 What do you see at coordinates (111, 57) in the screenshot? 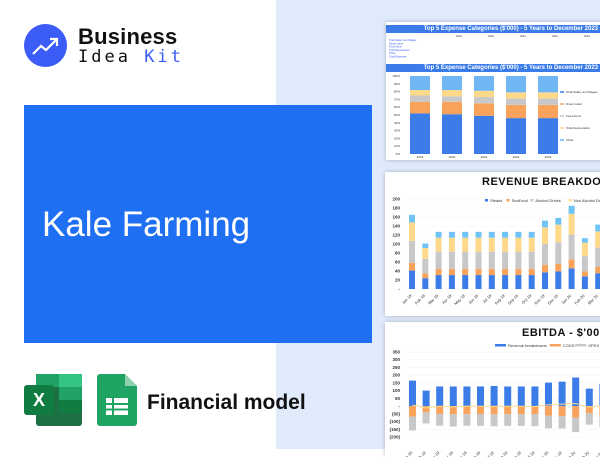
I see `brand-idea: Idea` at bounding box center [111, 57].